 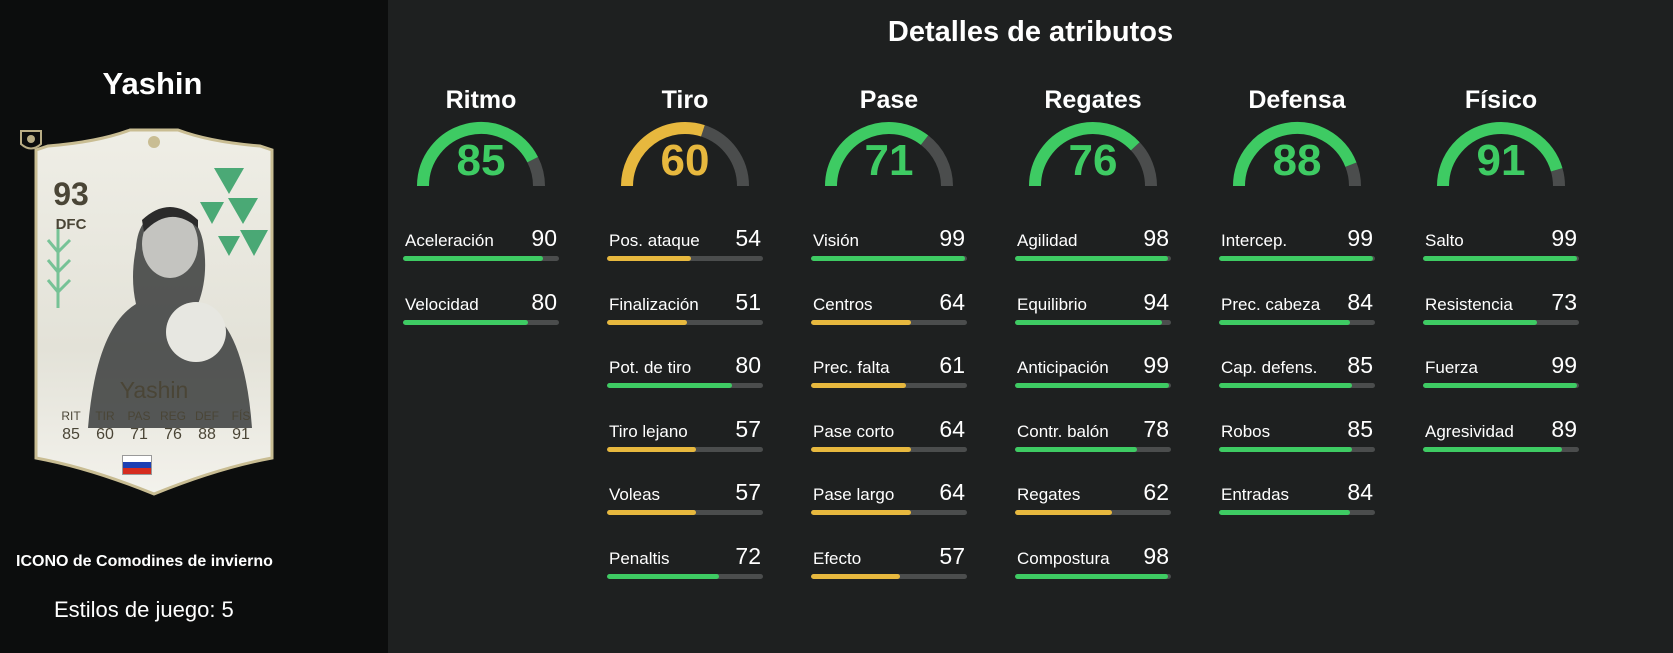 I want to click on card-stat-label: DEF, so click(x=207, y=416).